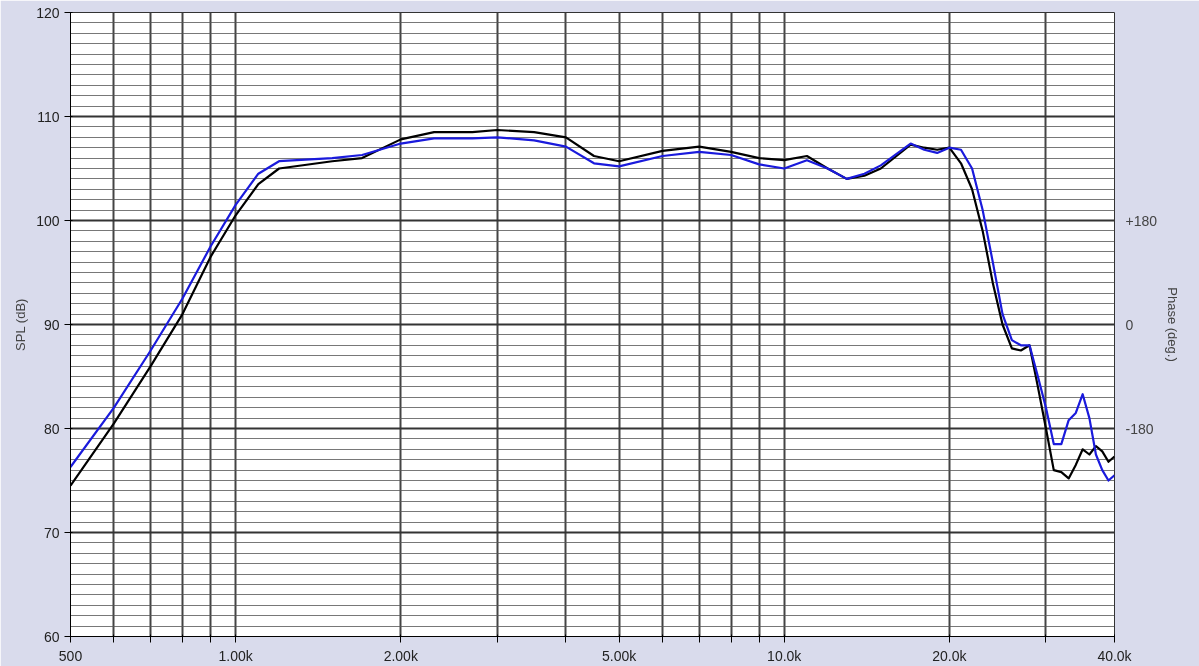 The height and width of the screenshot is (666, 1199). Describe the element at coordinates (70, 655) in the screenshot. I see `x-tick-label: 500` at that location.